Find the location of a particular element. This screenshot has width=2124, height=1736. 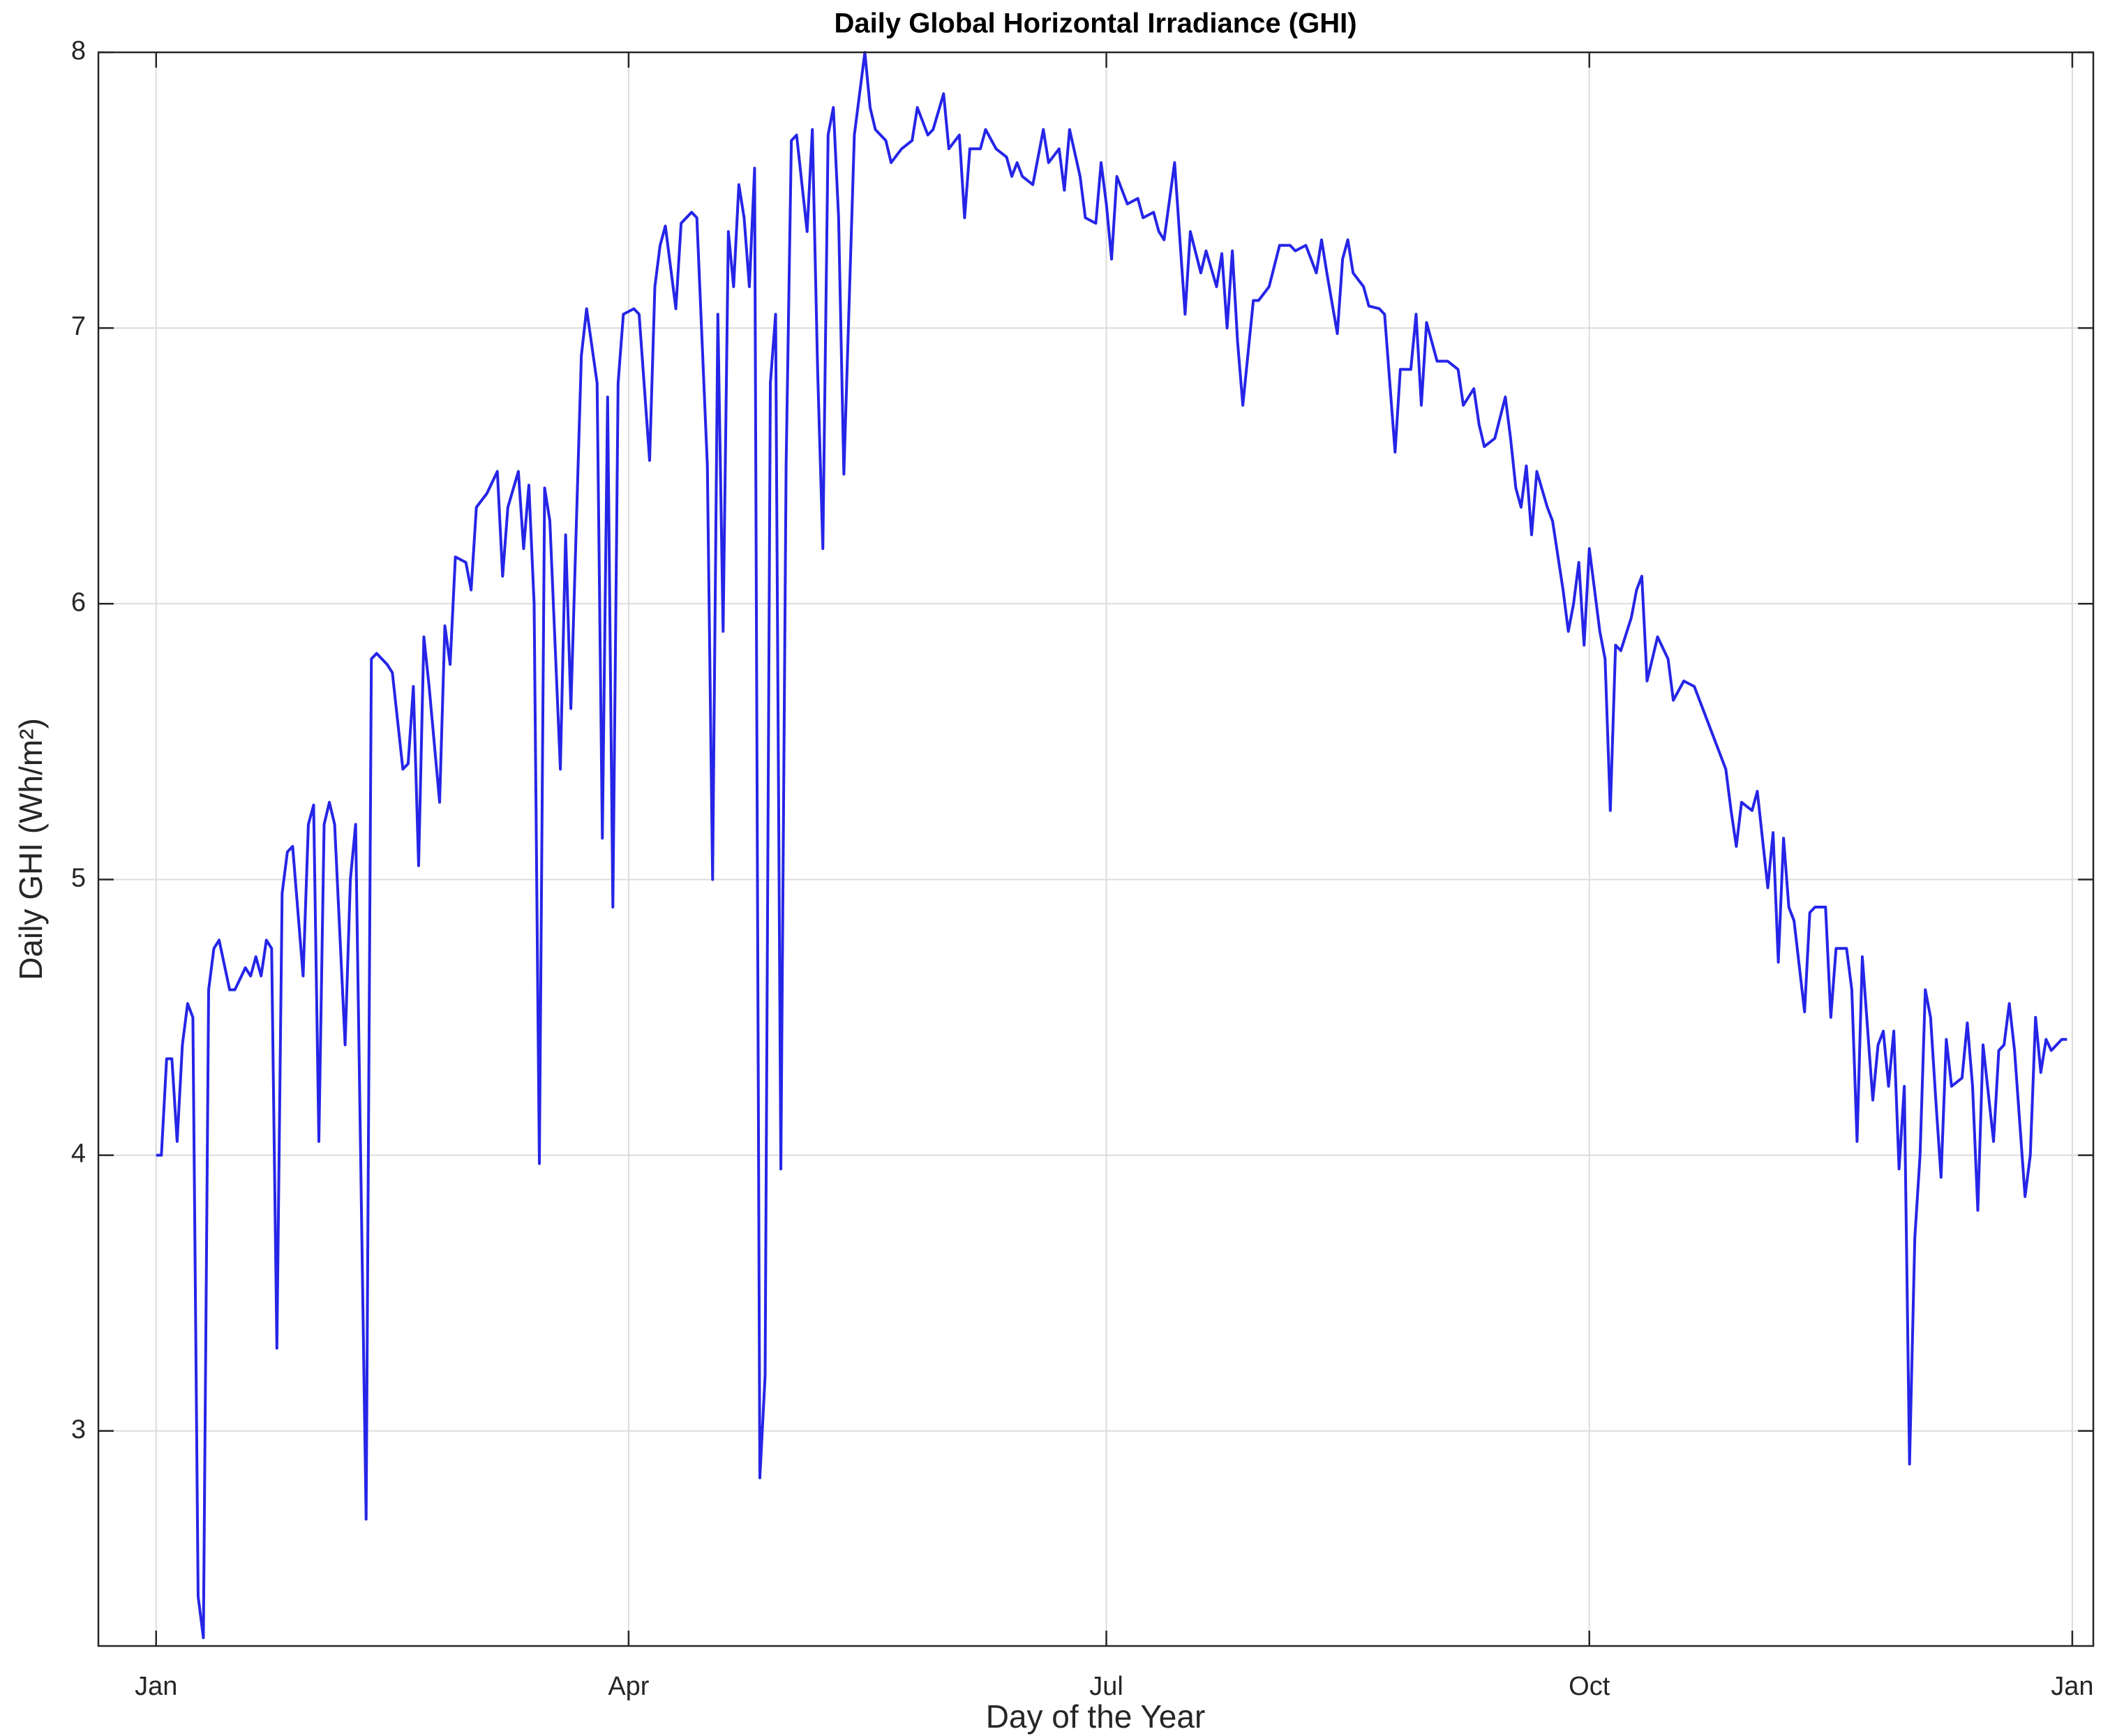

y-tick-label: 8 is located at coordinates (79, 51).